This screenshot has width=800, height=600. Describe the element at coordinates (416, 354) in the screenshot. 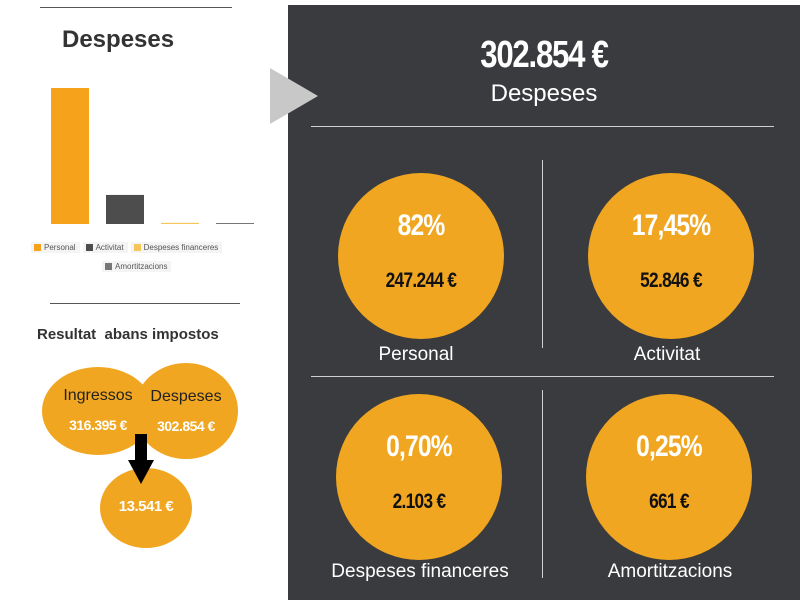

I see `label-personal: Personal` at that location.